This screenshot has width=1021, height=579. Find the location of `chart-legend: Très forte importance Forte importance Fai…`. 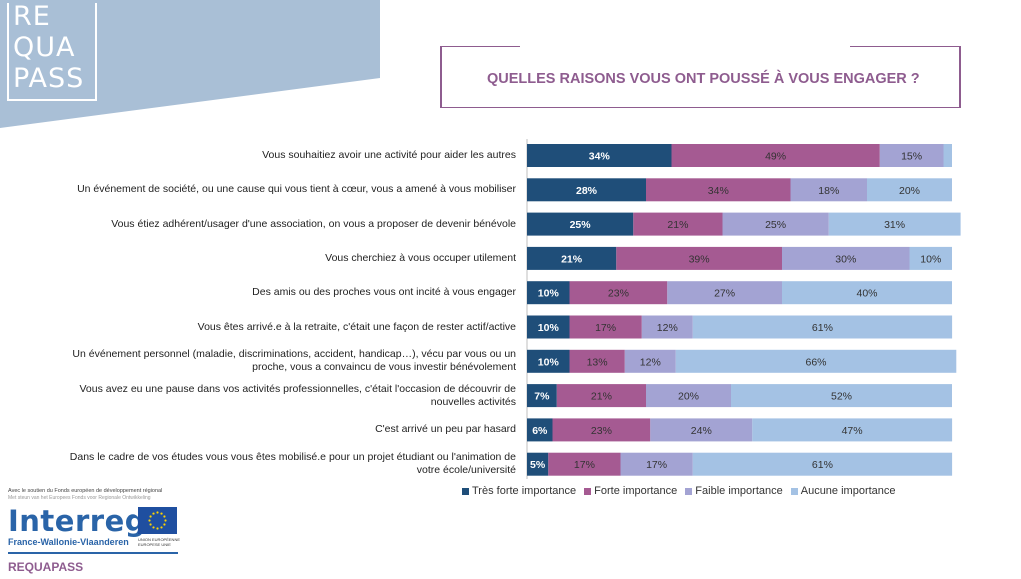

chart-legend: Très forte importance Forte importance Fai… is located at coordinates (679, 491).